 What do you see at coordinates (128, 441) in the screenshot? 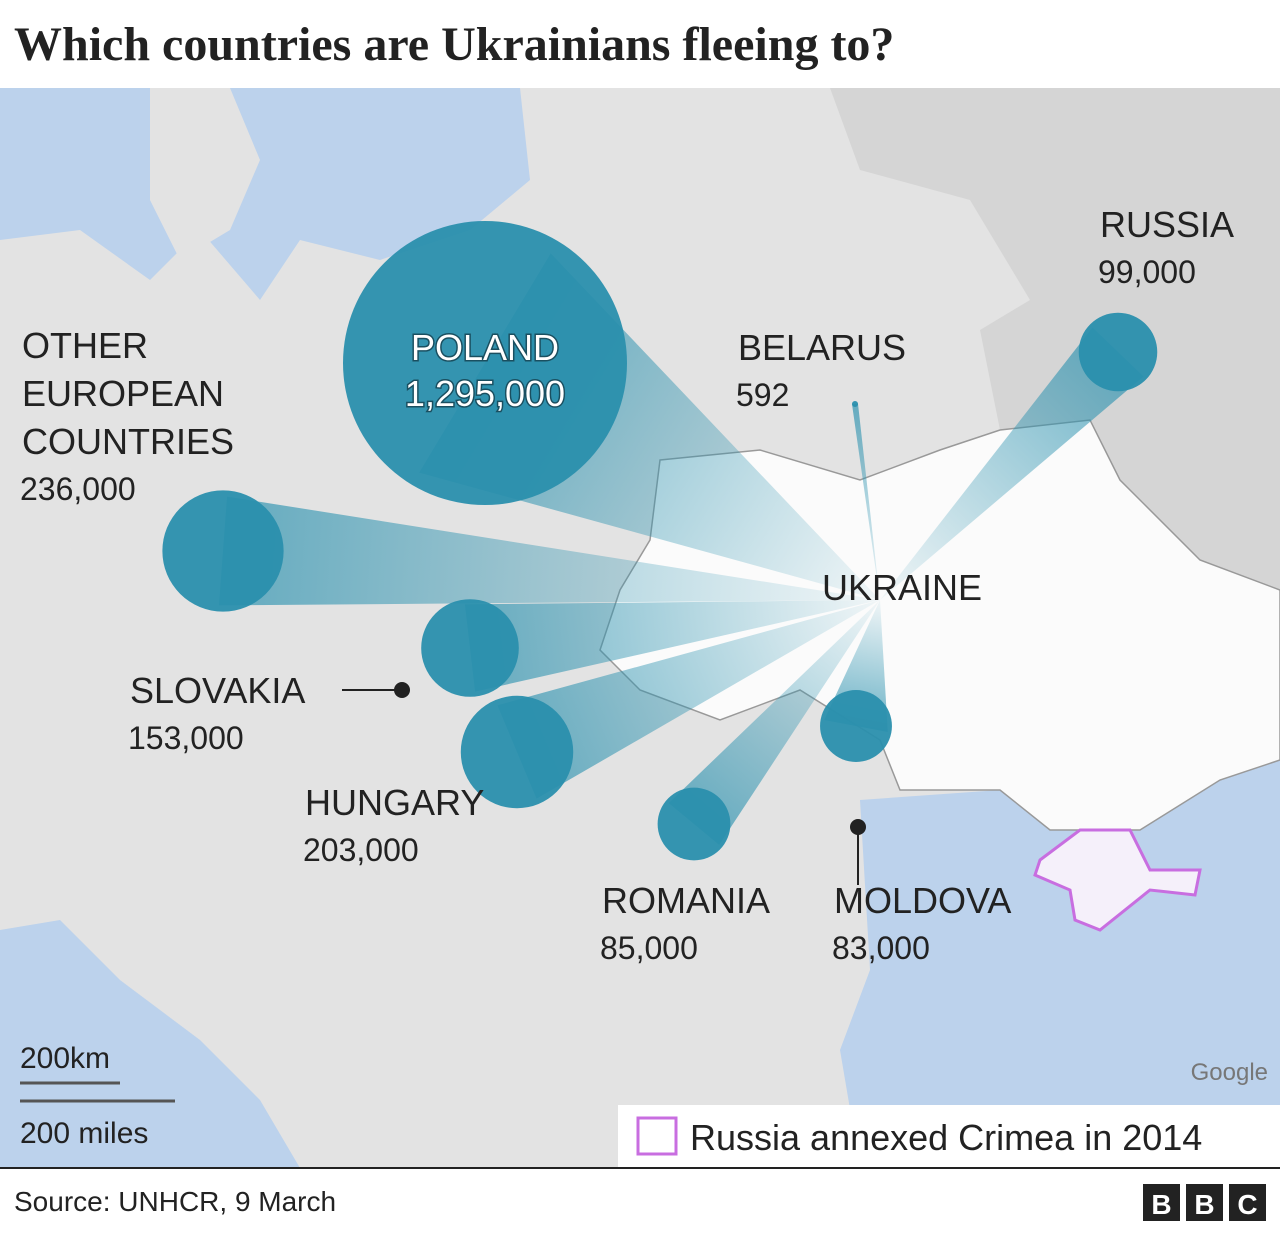
I see `name-line: COUNTRIES` at bounding box center [128, 441].